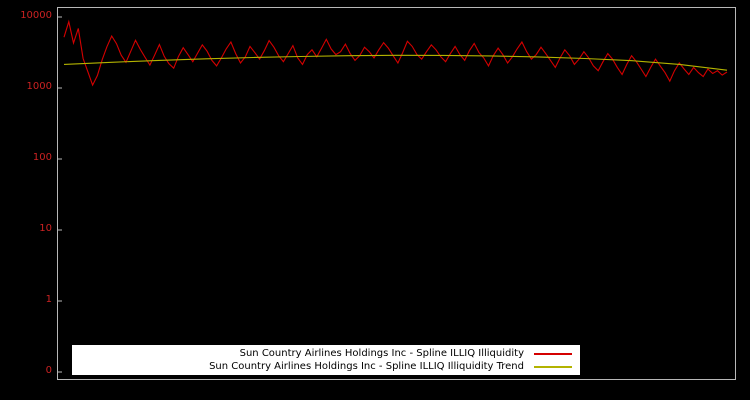 The width and height of the screenshot is (750, 400). I want to click on y-tick-label: 100, so click(42, 157).